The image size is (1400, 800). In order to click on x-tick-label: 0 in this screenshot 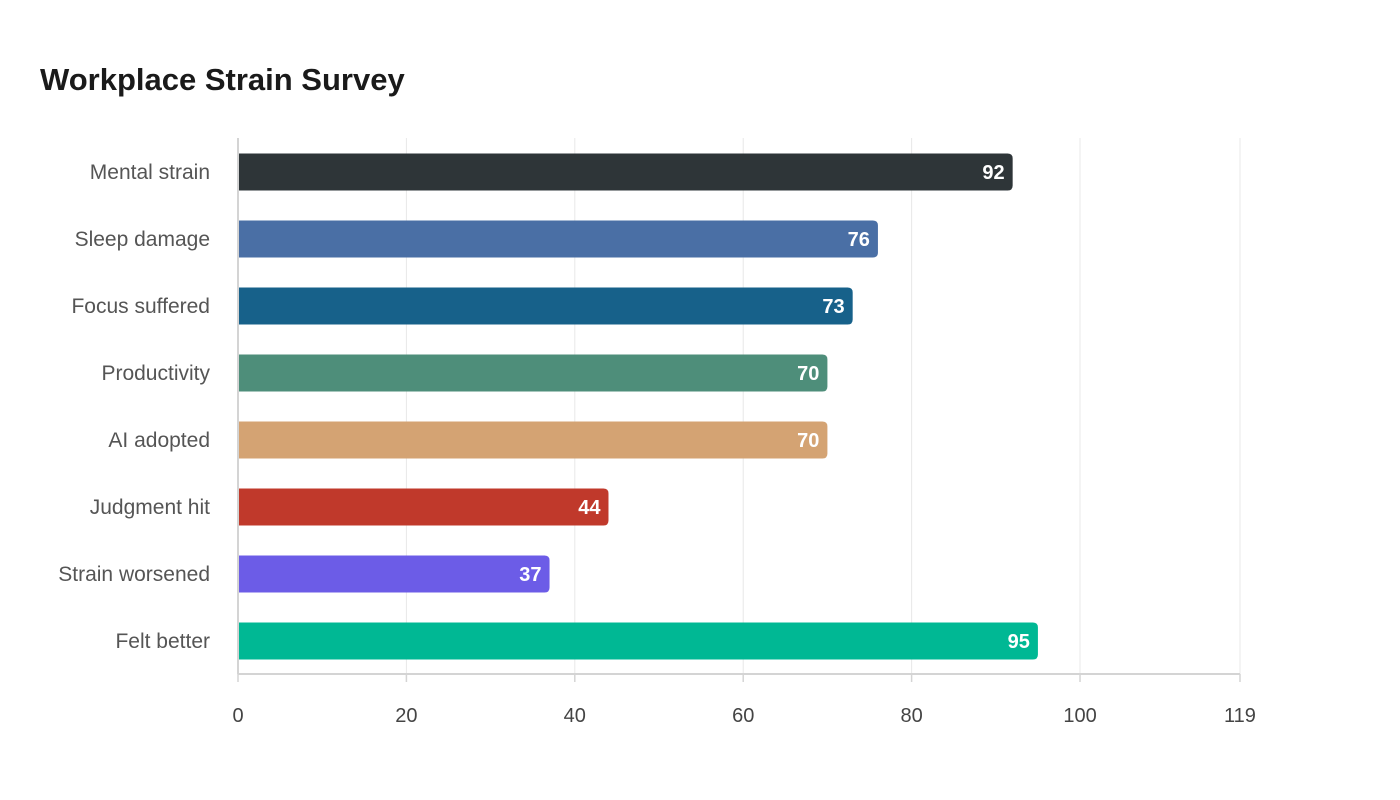, I will do `click(237, 716)`.